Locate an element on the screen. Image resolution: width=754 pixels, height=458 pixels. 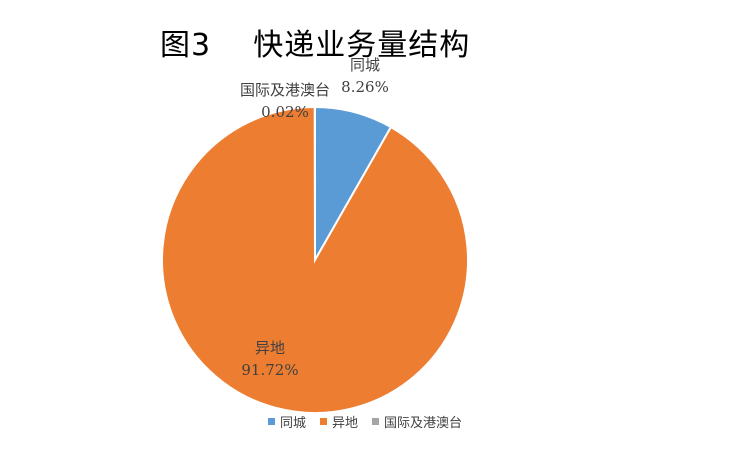
data-label-value: 91.72% is located at coordinates (269, 370).